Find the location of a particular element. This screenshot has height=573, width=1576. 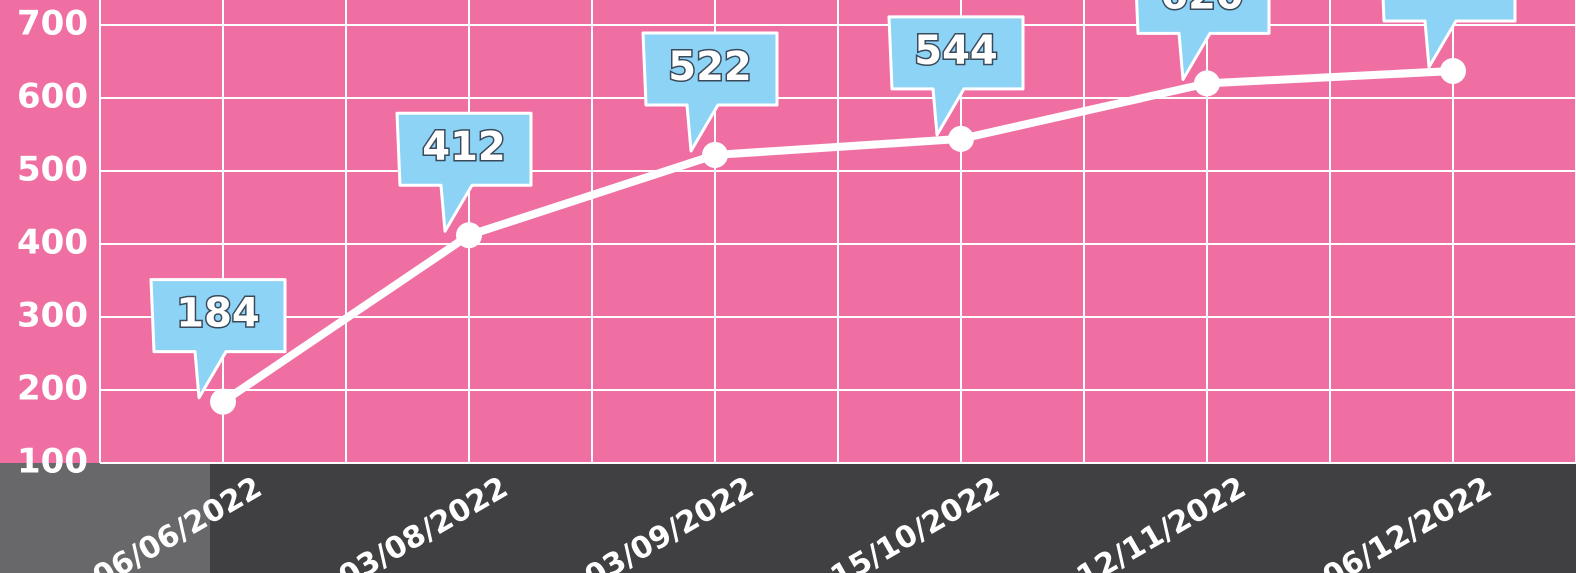

y-tick-label: 300 is located at coordinates (52, 316).